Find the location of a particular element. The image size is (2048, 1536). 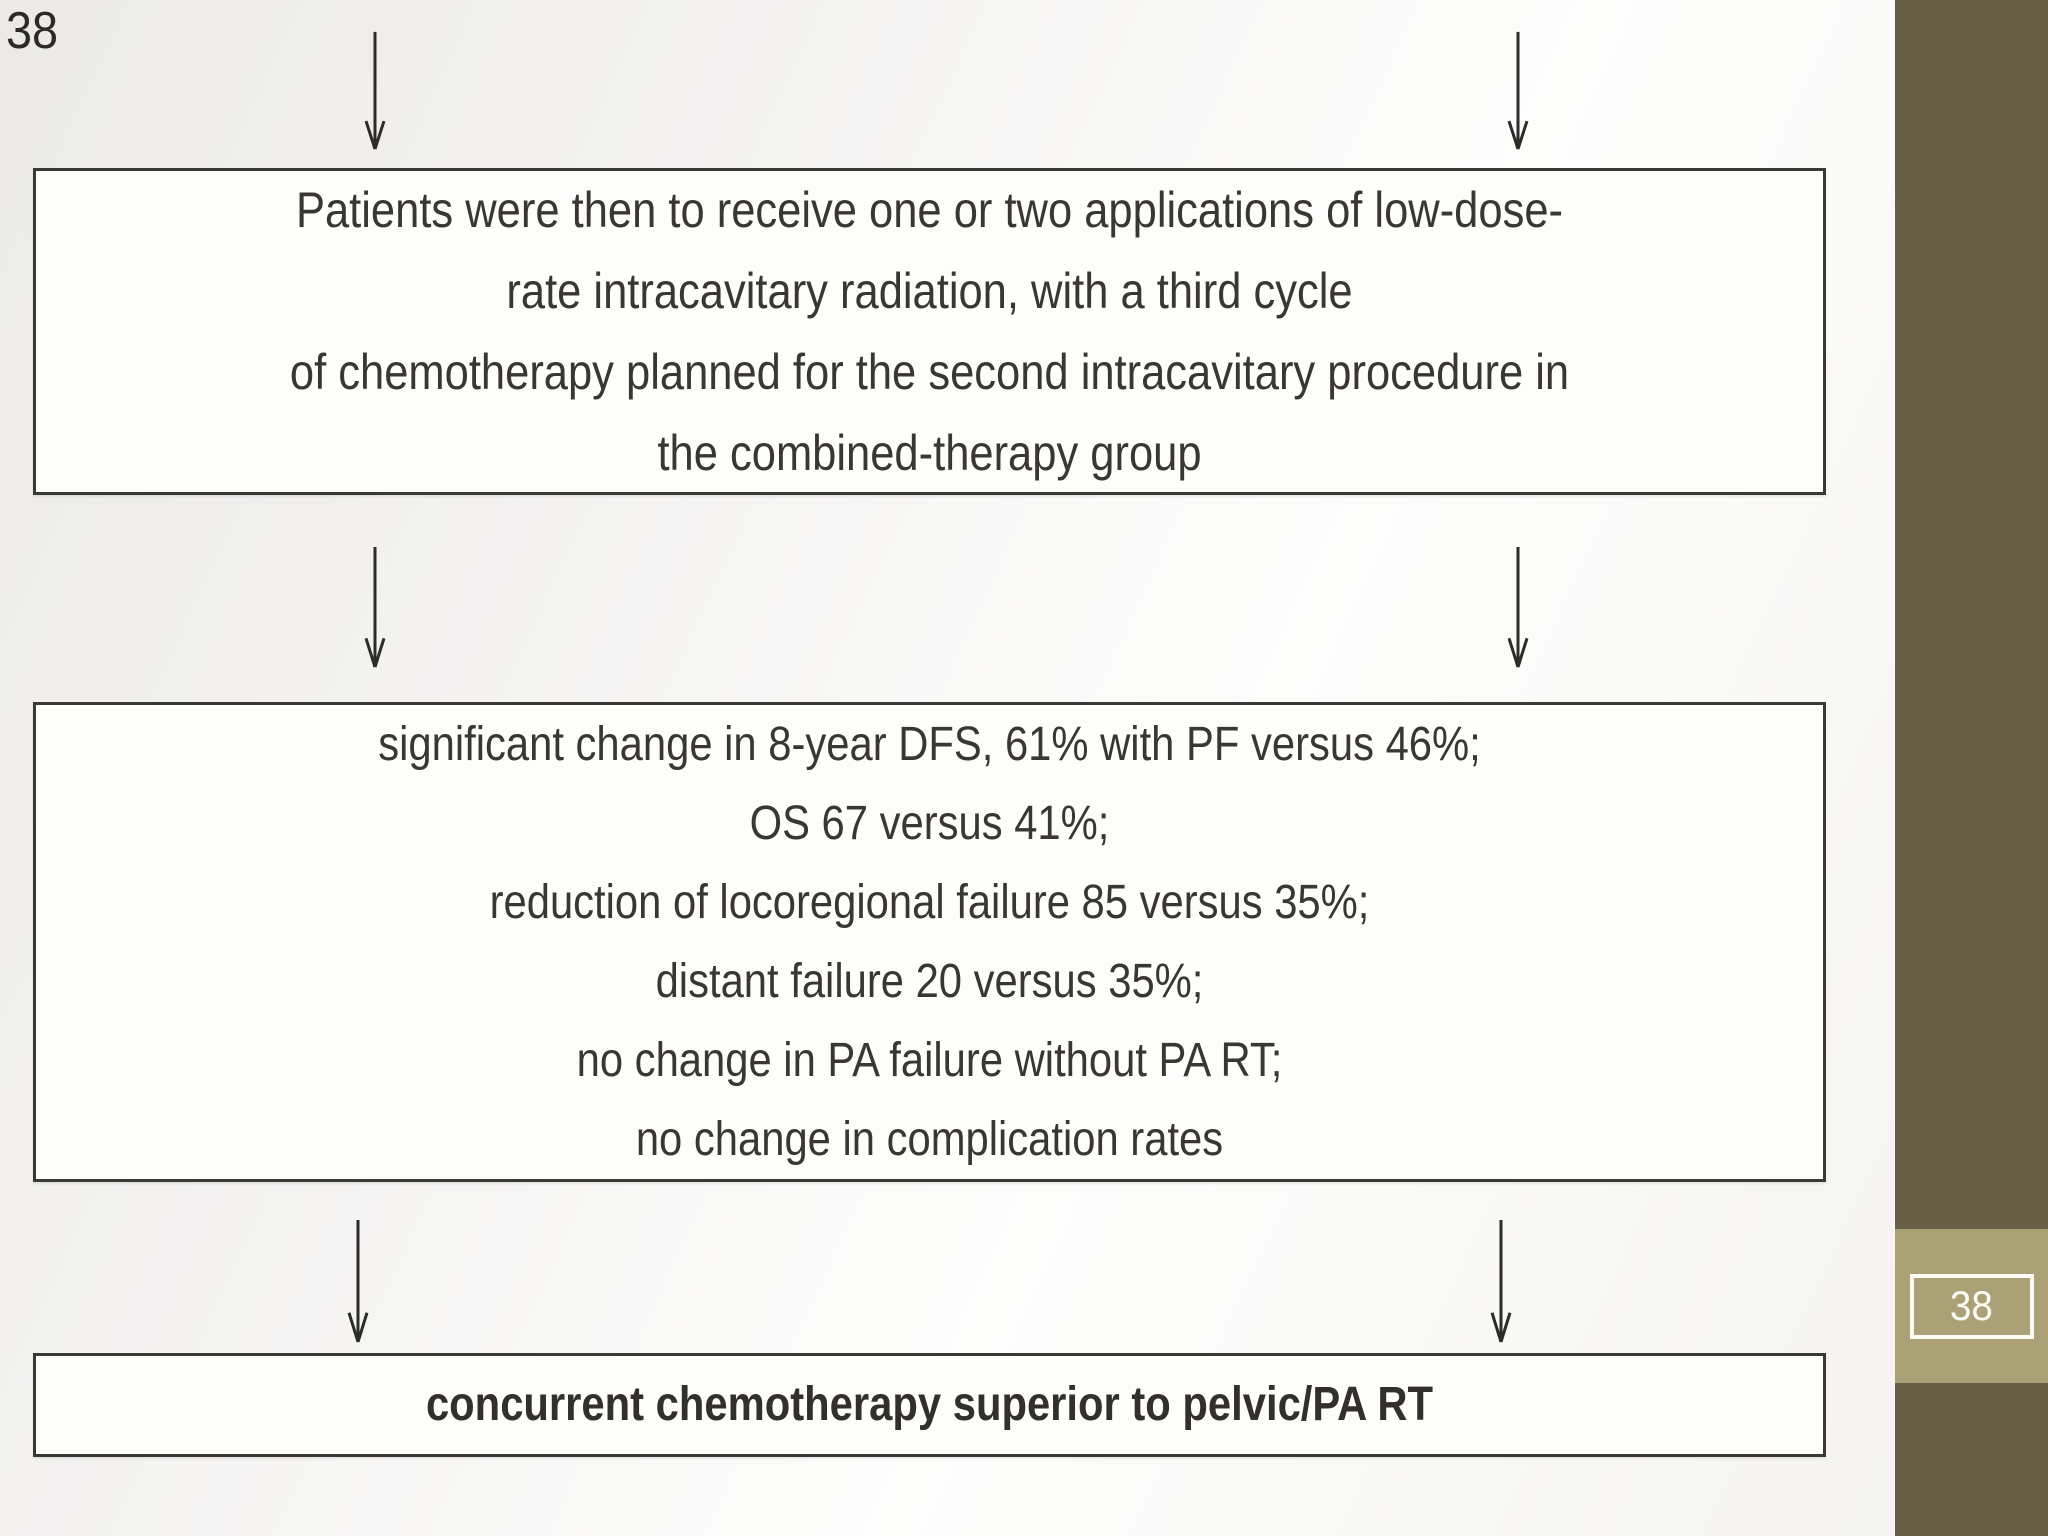

slide-number-badge: 38 is located at coordinates (1971, 1306).